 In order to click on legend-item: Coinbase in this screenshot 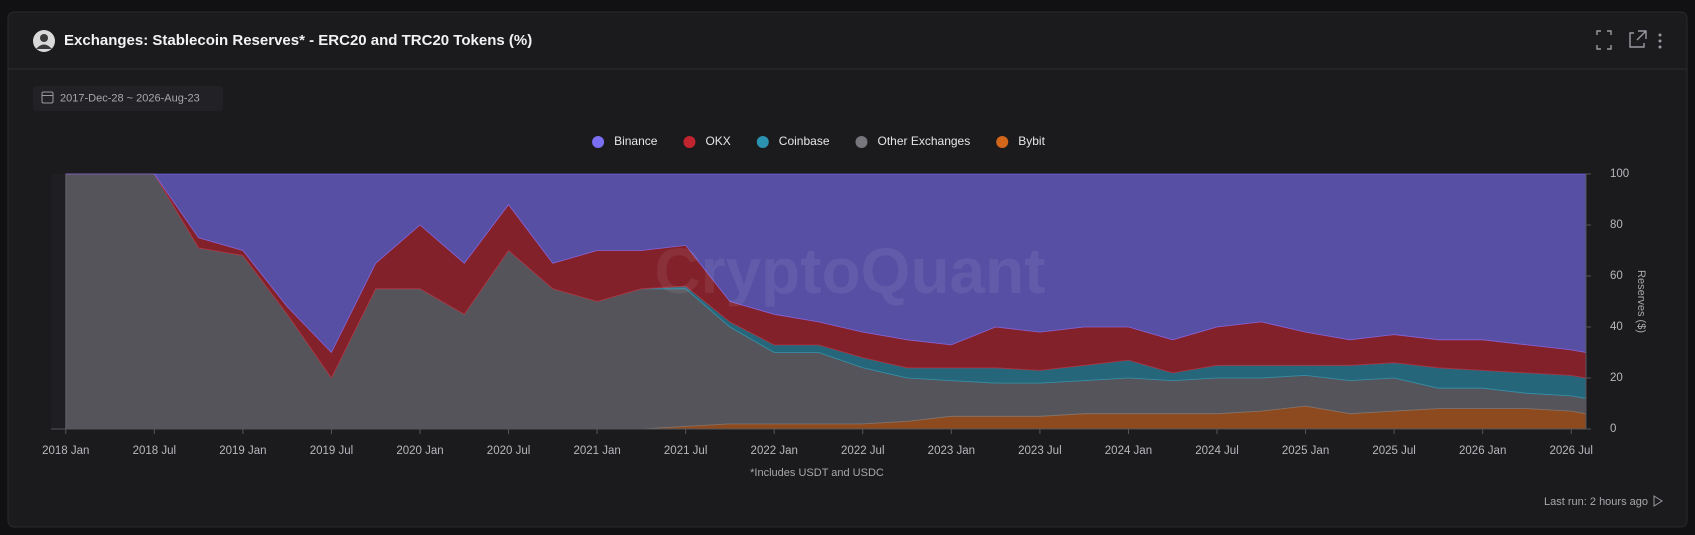, I will do `click(793, 141)`.